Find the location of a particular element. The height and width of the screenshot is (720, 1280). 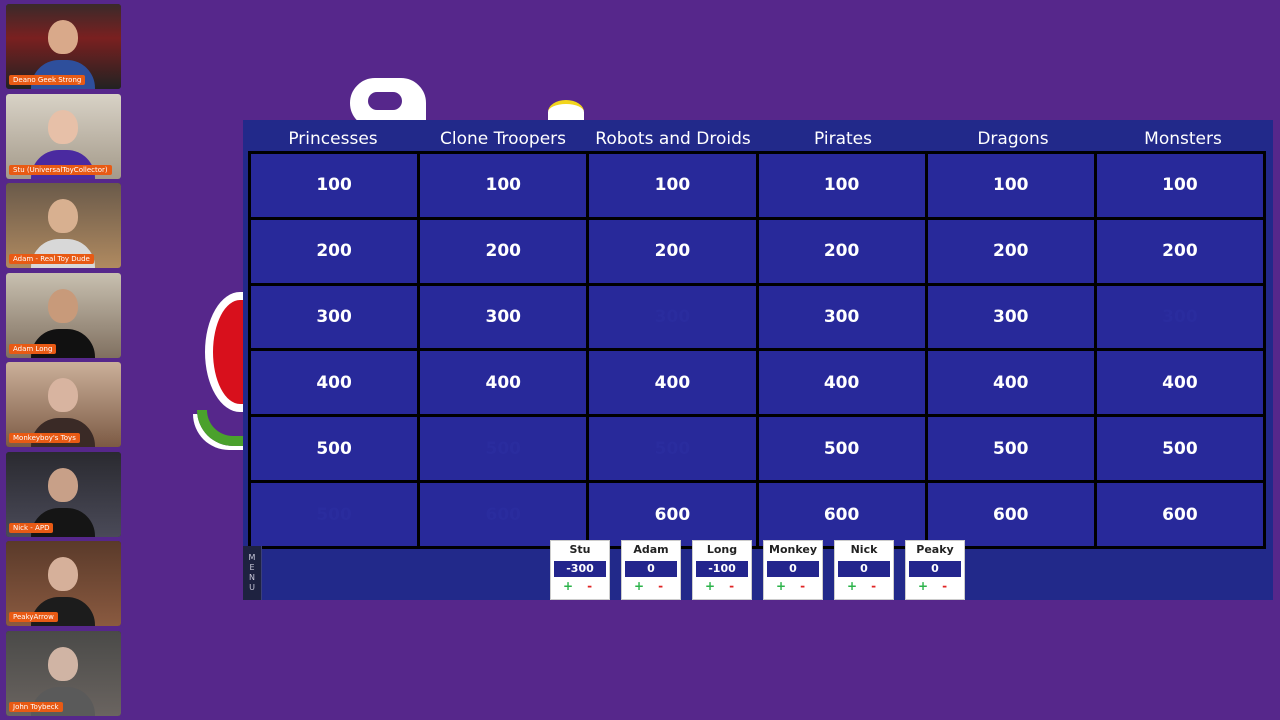

category-title: Dragons is located at coordinates (1013, 139).